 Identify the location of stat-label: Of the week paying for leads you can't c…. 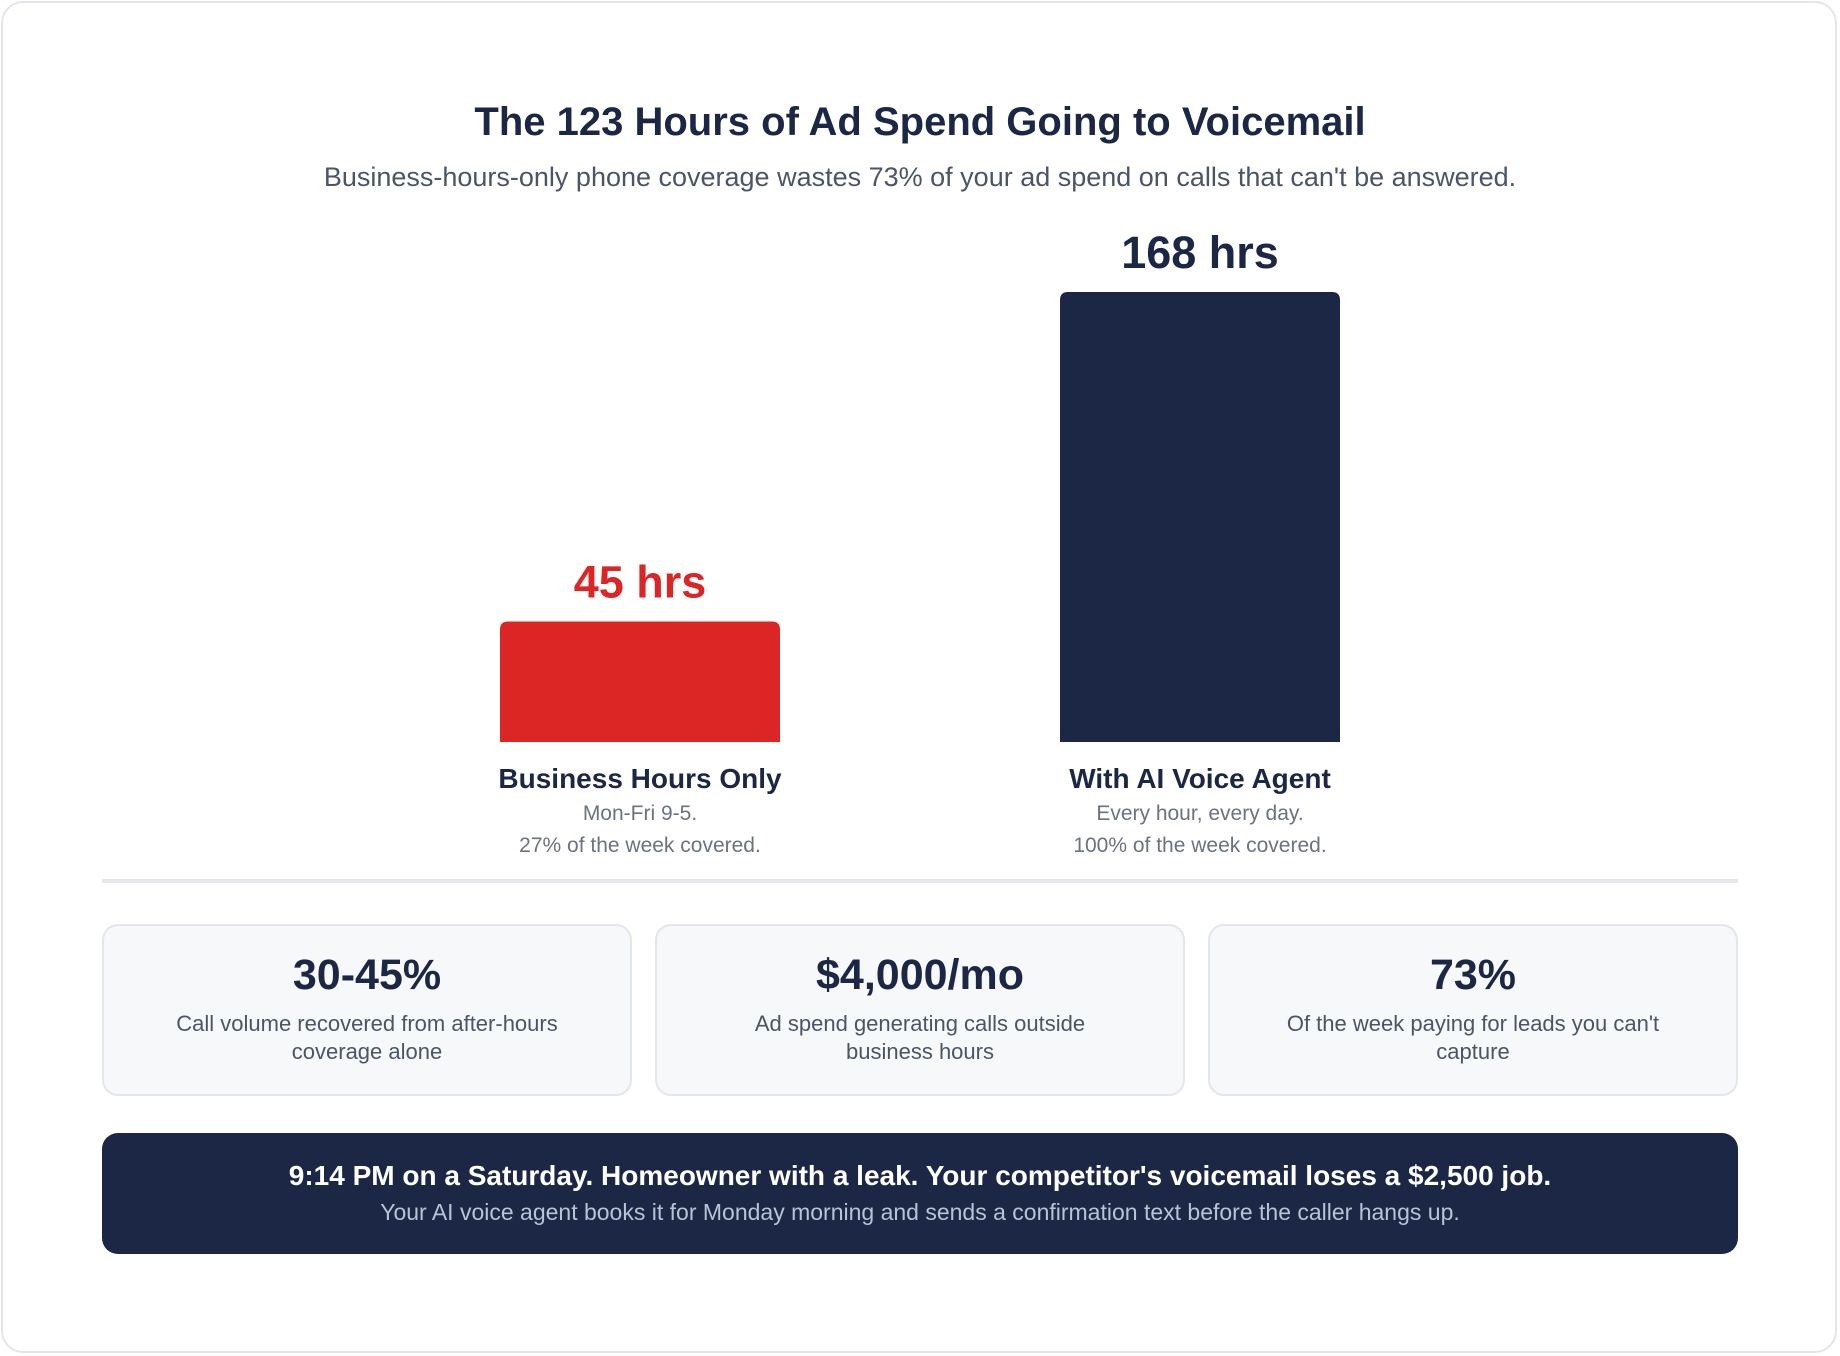
(1473, 1037).